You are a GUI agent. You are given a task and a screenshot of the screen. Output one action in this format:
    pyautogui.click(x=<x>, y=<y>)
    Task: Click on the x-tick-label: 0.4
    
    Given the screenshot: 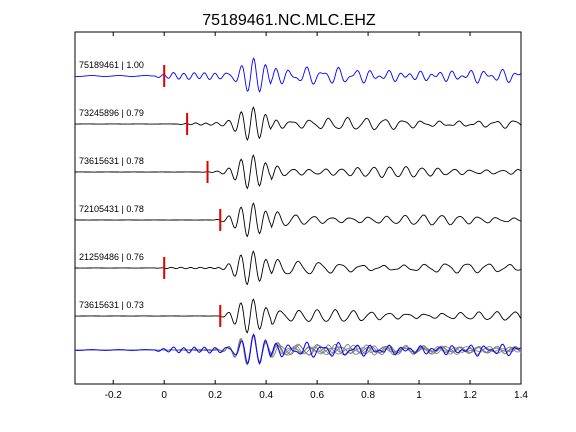 What is the action you would take?
    pyautogui.click(x=266, y=395)
    